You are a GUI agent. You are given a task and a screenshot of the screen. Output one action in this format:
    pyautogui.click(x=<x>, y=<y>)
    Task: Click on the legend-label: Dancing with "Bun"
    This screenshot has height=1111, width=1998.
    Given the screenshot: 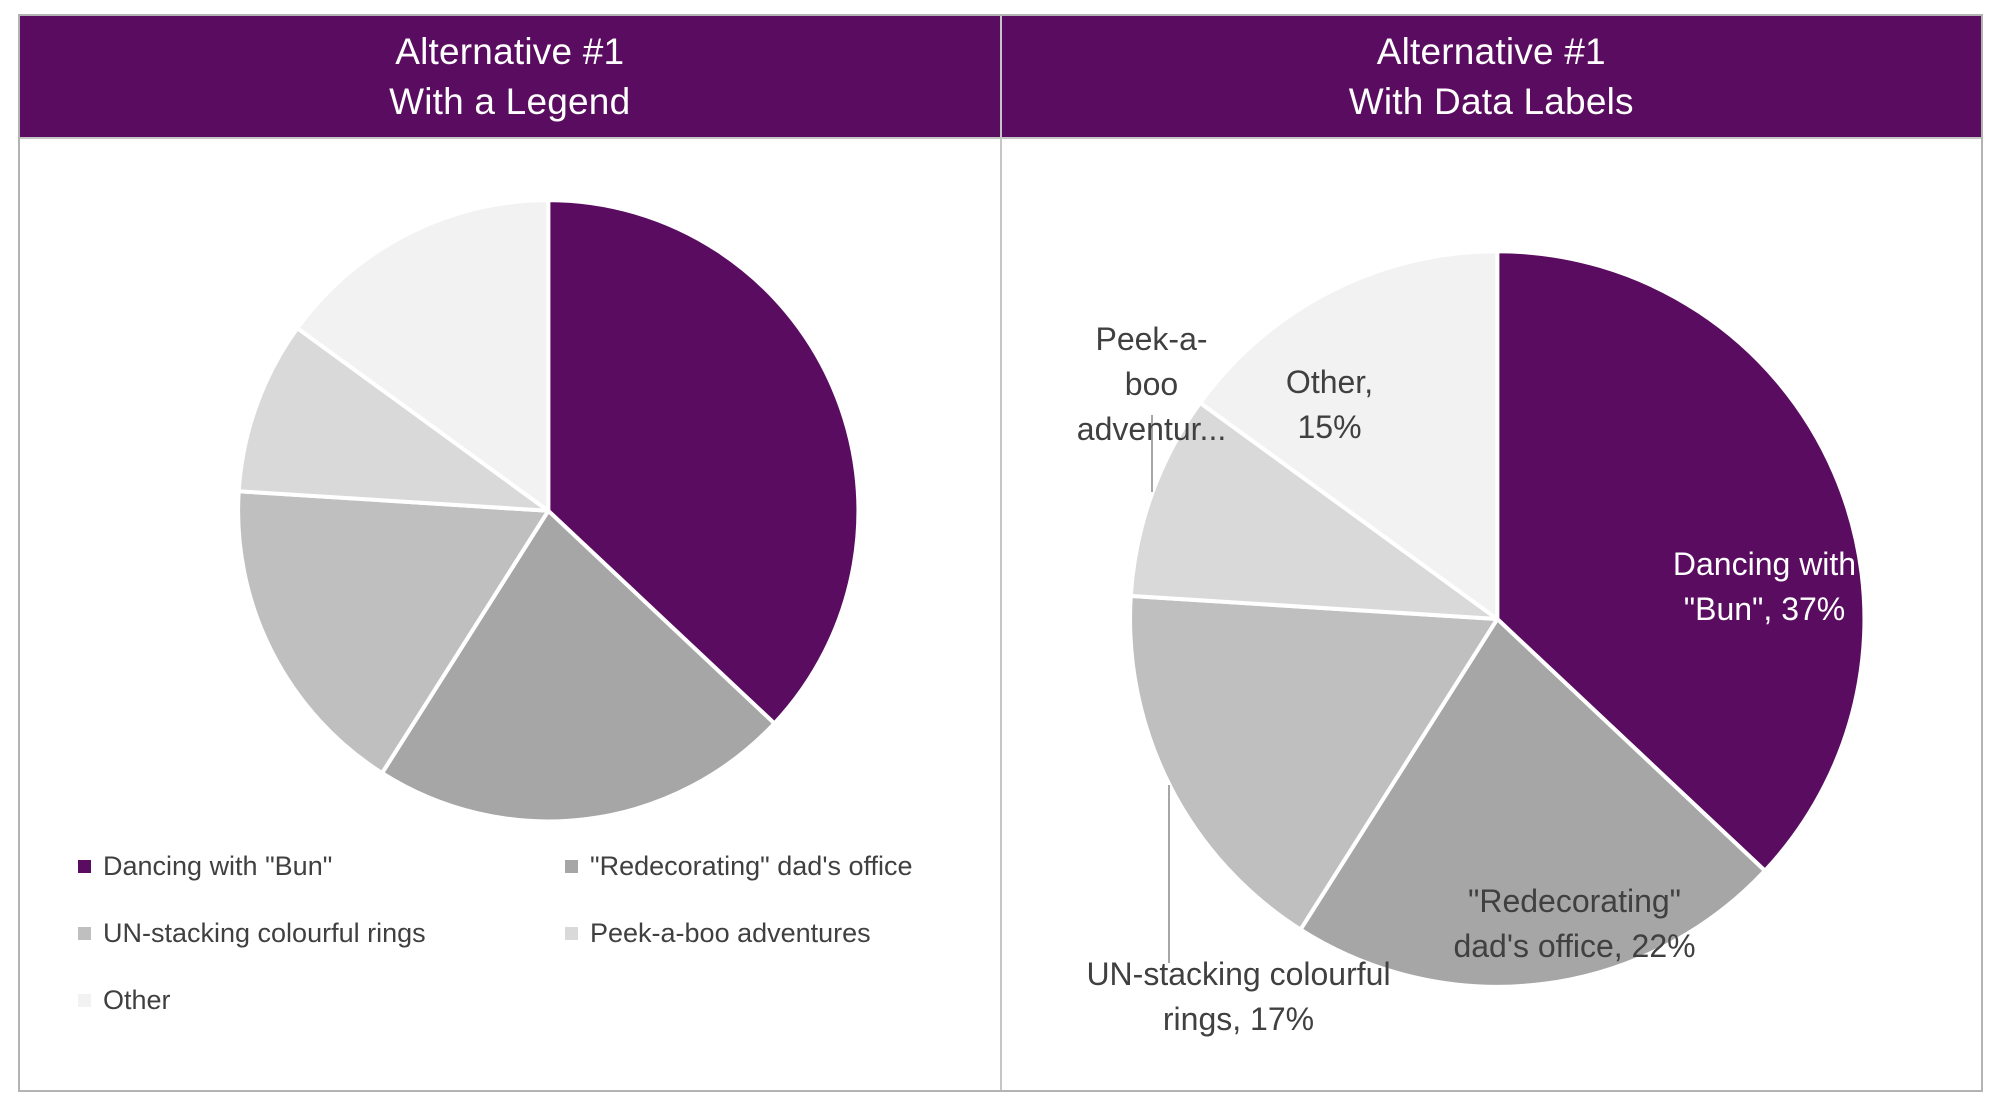 What is the action you would take?
    pyautogui.click(x=218, y=866)
    